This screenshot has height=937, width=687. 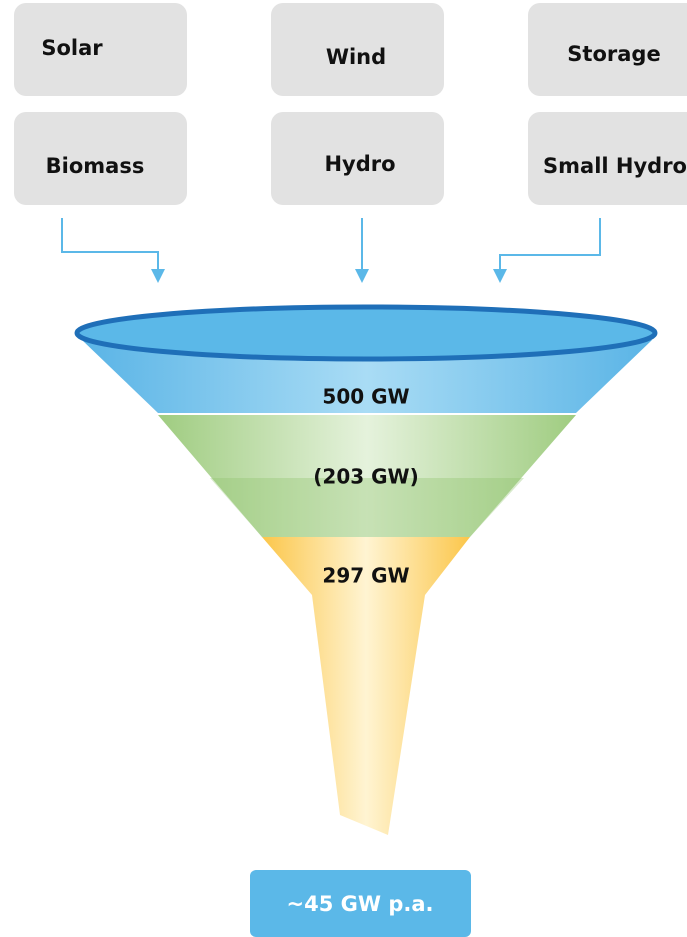 I want to click on output-label: ~45 GW p.a., so click(x=360, y=904).